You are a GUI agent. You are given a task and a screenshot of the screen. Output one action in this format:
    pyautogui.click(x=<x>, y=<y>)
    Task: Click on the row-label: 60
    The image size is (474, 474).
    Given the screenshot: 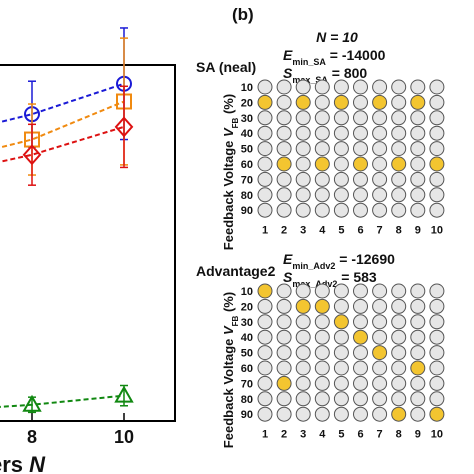 What is the action you would take?
    pyautogui.click(x=247, y=165)
    